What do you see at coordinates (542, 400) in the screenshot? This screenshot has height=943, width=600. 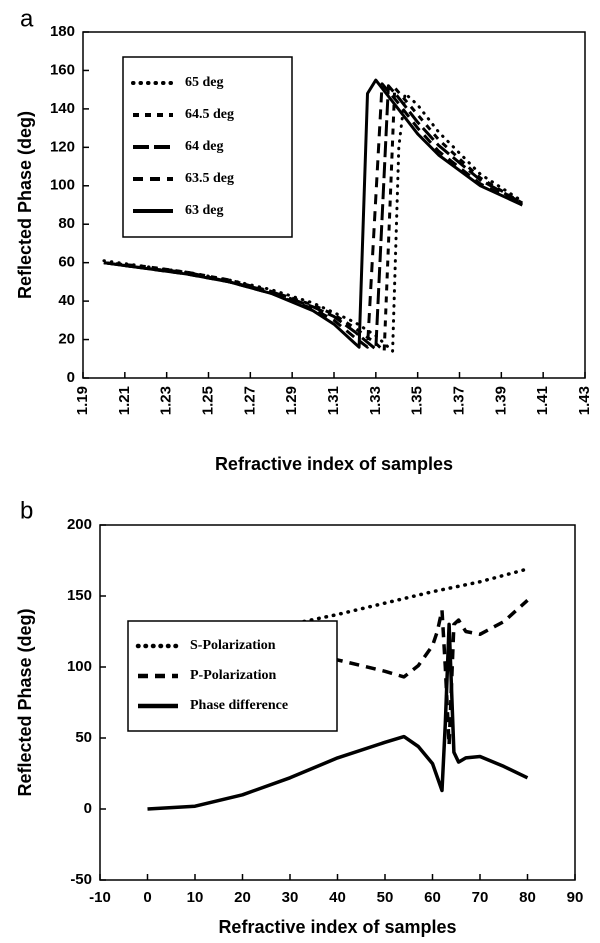 I see `x-tick-label: 1.41` at bounding box center [542, 400].